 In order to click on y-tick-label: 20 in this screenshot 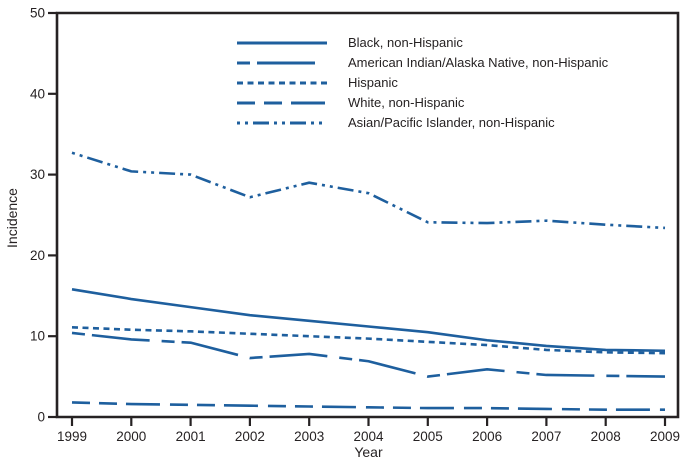, I will do `click(37, 255)`.